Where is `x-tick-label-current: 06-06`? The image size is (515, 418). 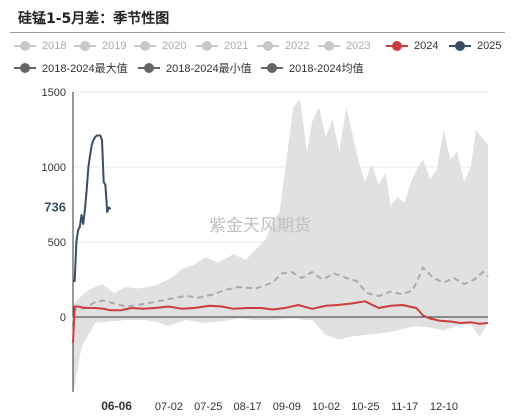
x-tick-label-current: 06-06 is located at coordinates (116, 406).